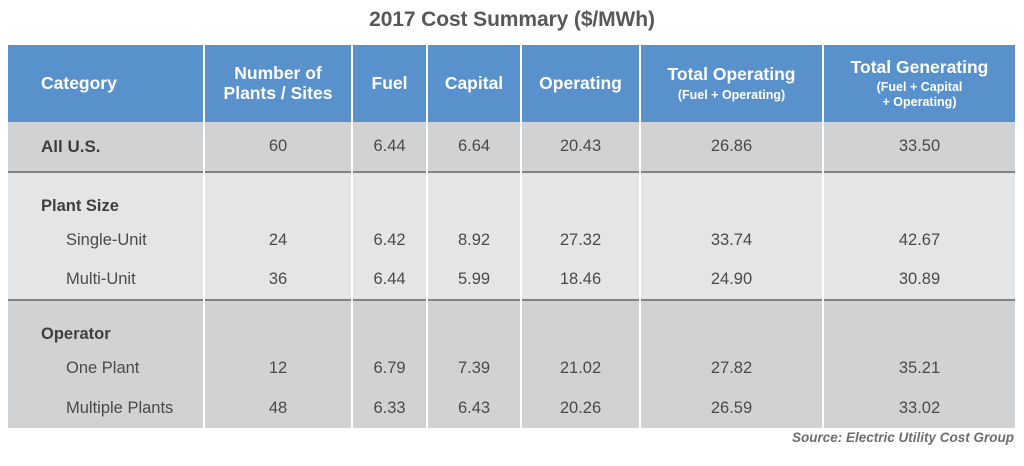 This screenshot has width=1024, height=466. Describe the element at coordinates (390, 83) in the screenshot. I see `column-header-fuel: Fuel` at that location.